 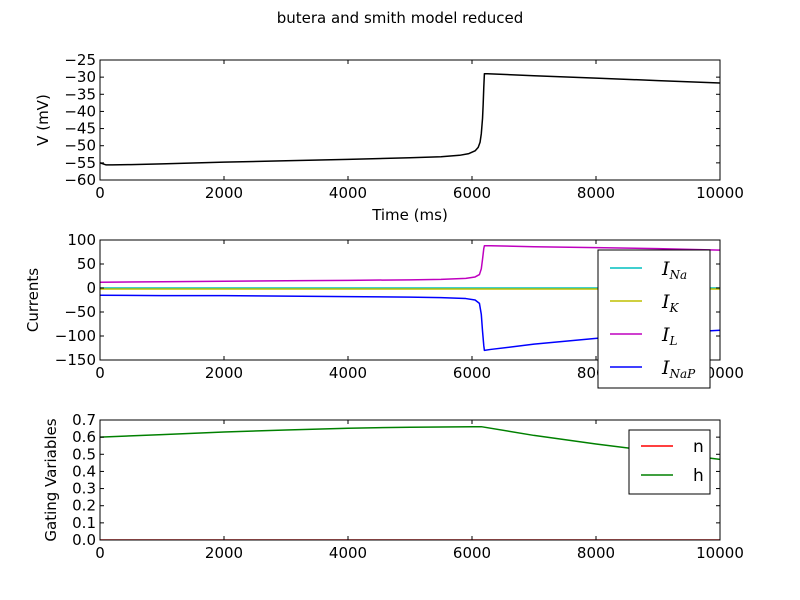 I want to click on y-tick-label: 0.4, so click(x=84, y=471).